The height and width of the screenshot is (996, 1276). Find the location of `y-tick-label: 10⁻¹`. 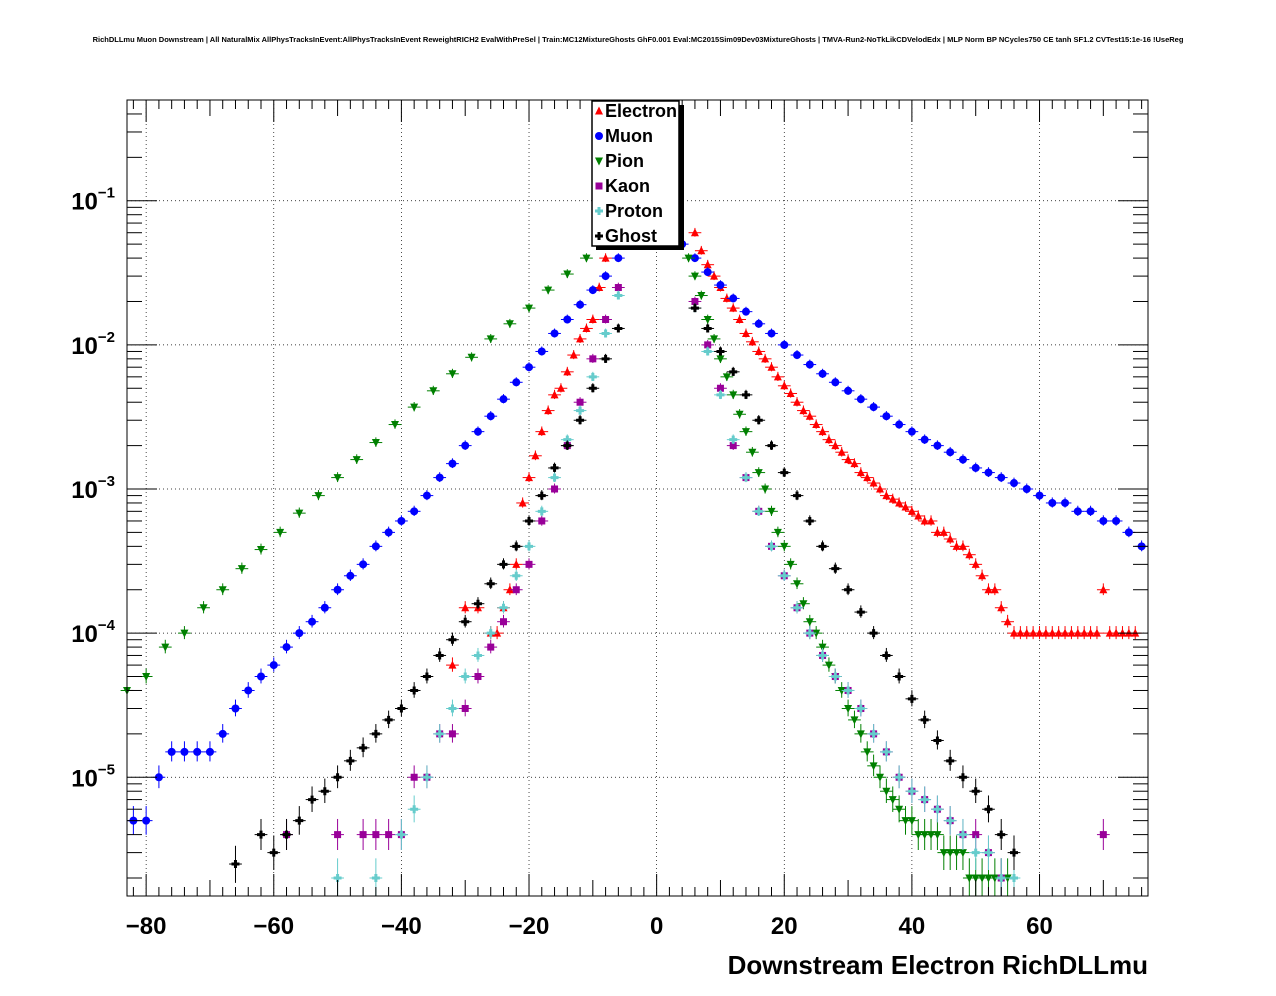

y-tick-label: 10⁻¹ is located at coordinates (93, 200).